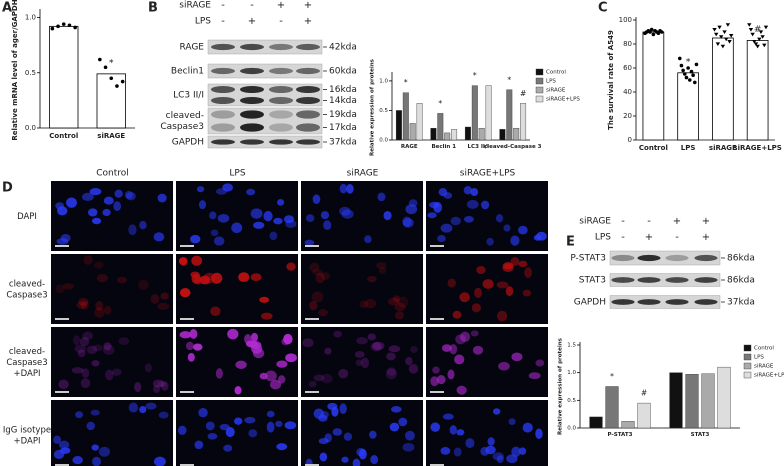 This screenshot has height=466, width=784. Describe the element at coordinates (653, 148) in the screenshot. I see `x-tick-label: Control` at that location.